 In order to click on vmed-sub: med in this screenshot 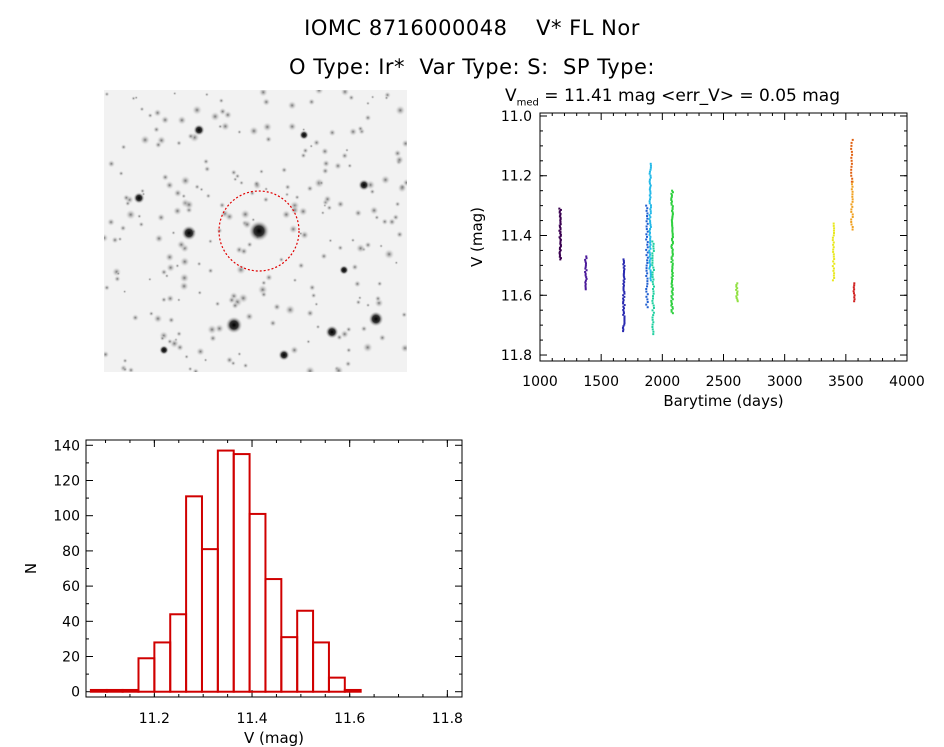, I will do `click(527, 103)`.